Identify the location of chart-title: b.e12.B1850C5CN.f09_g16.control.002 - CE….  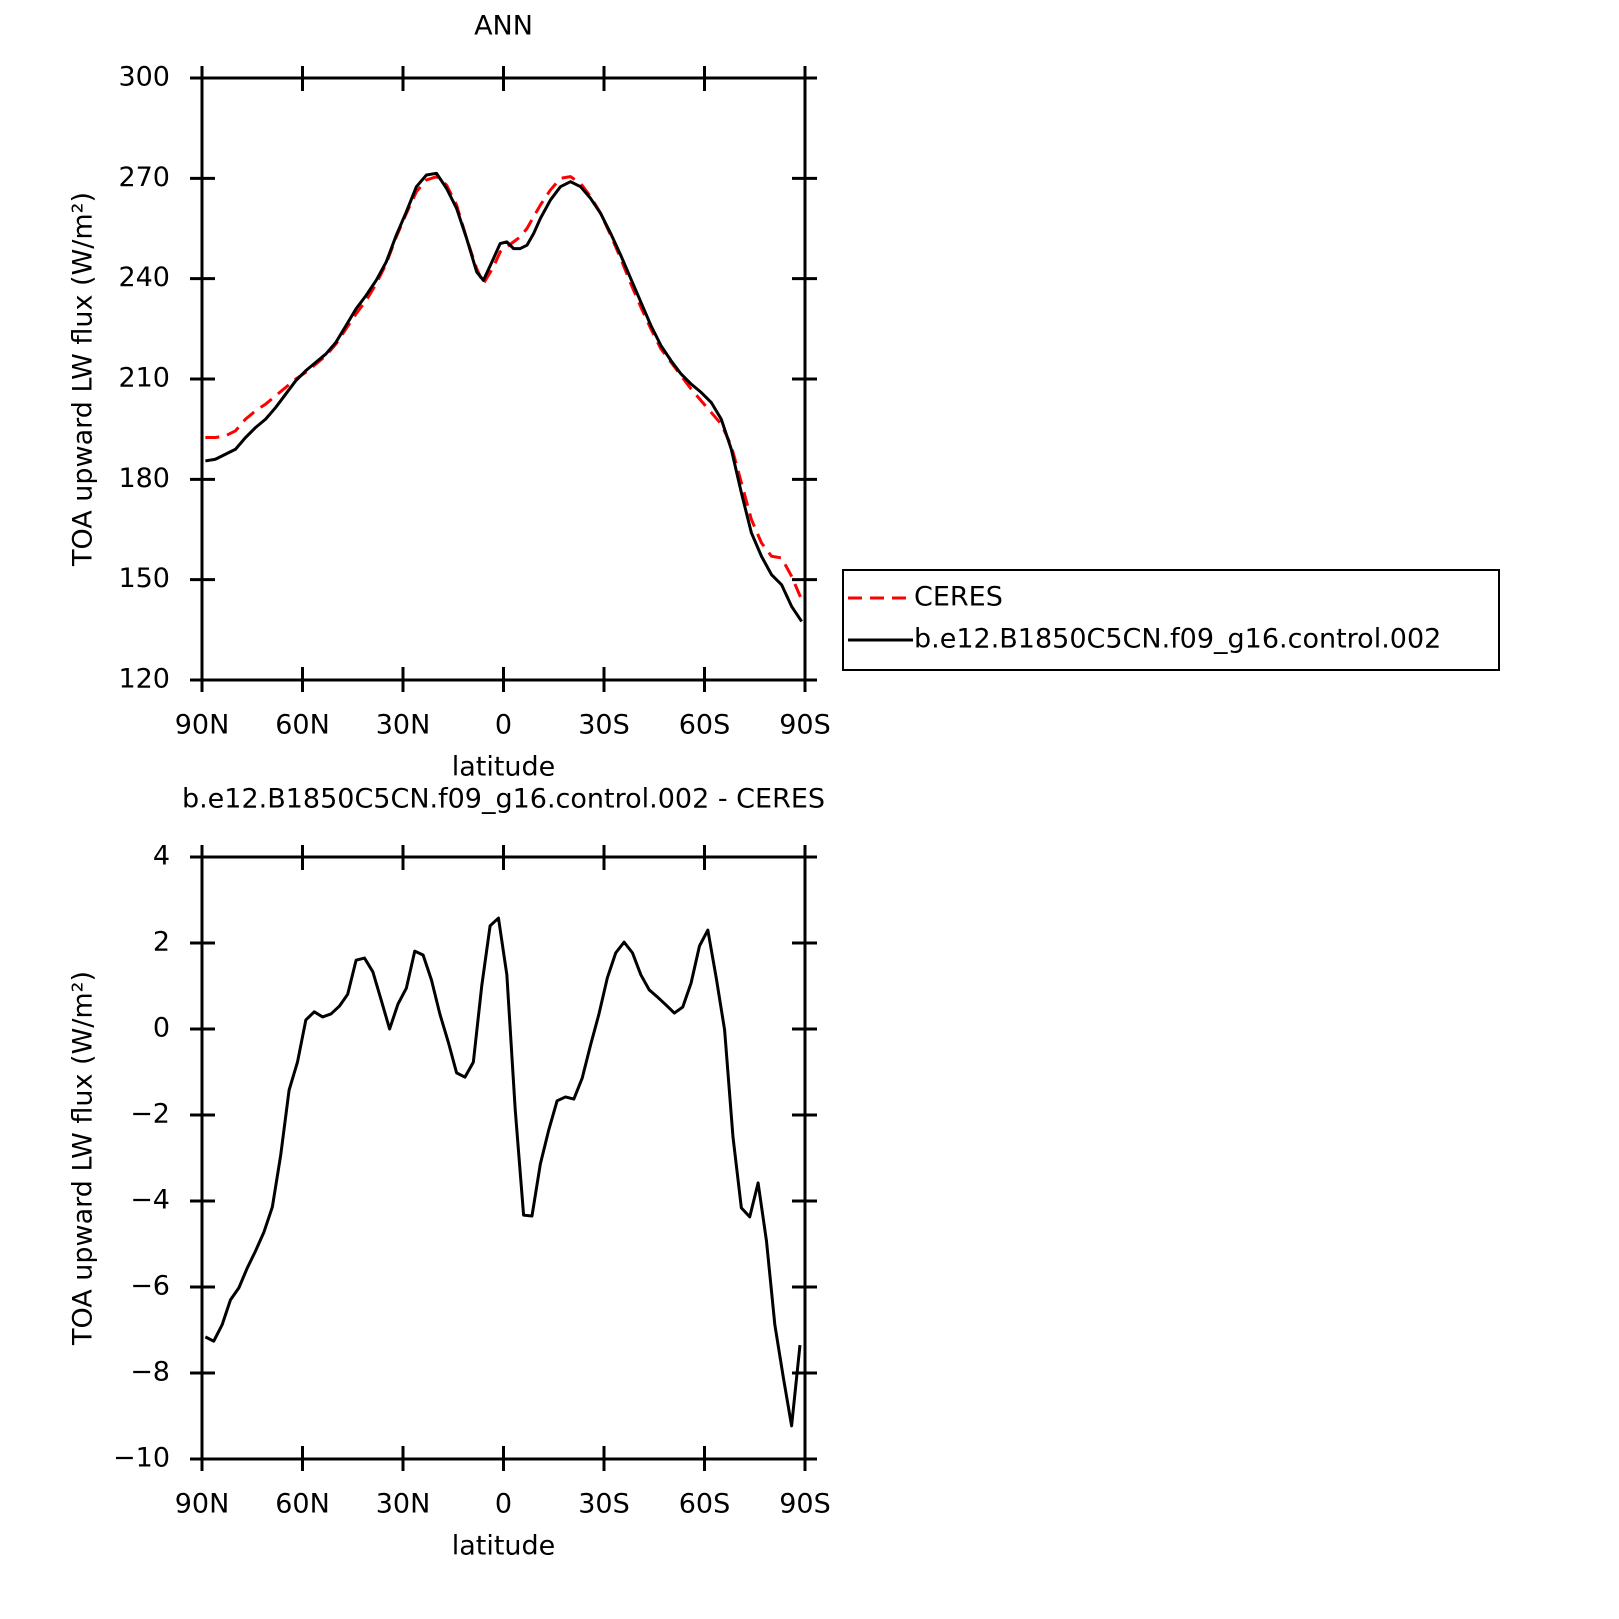
(503, 799).